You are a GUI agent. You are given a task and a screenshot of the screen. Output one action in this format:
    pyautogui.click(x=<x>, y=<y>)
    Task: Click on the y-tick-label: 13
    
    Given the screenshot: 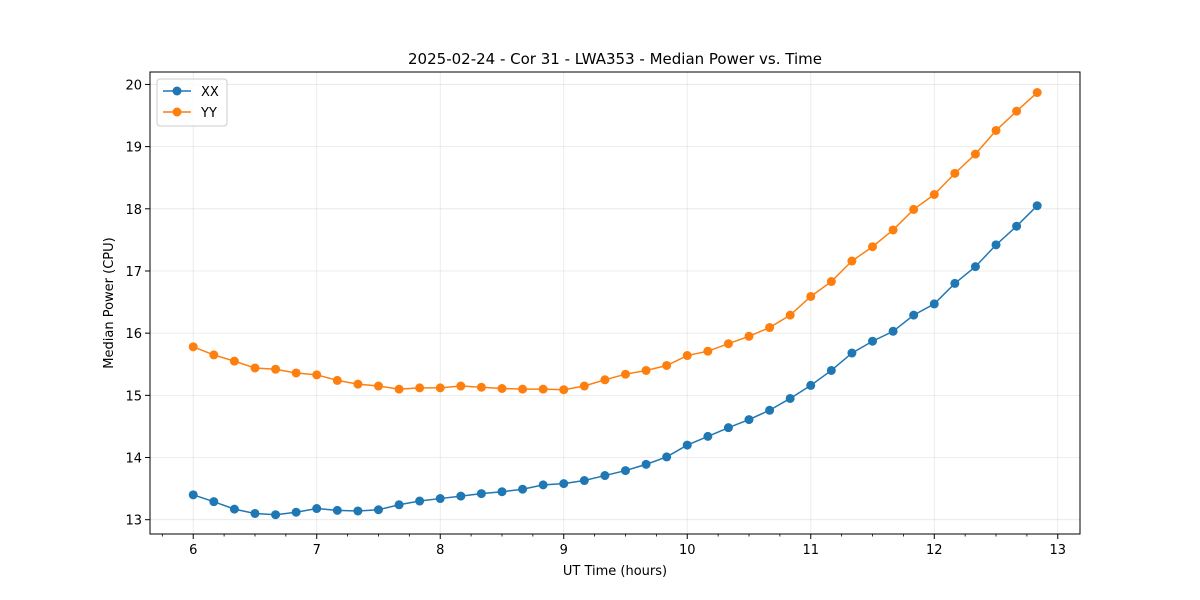 What is the action you would take?
    pyautogui.click(x=133, y=521)
    